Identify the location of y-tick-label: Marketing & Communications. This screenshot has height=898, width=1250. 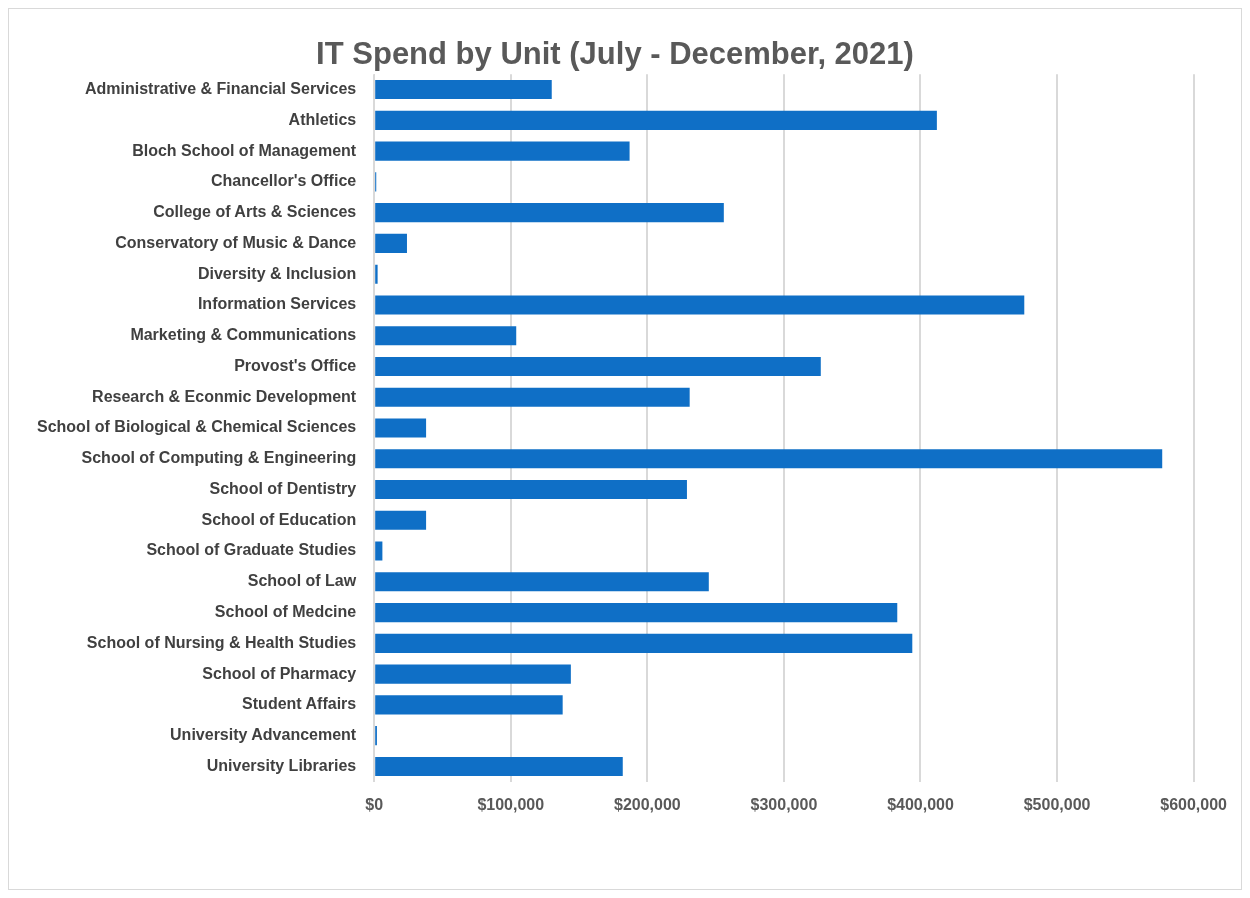
(243, 335).